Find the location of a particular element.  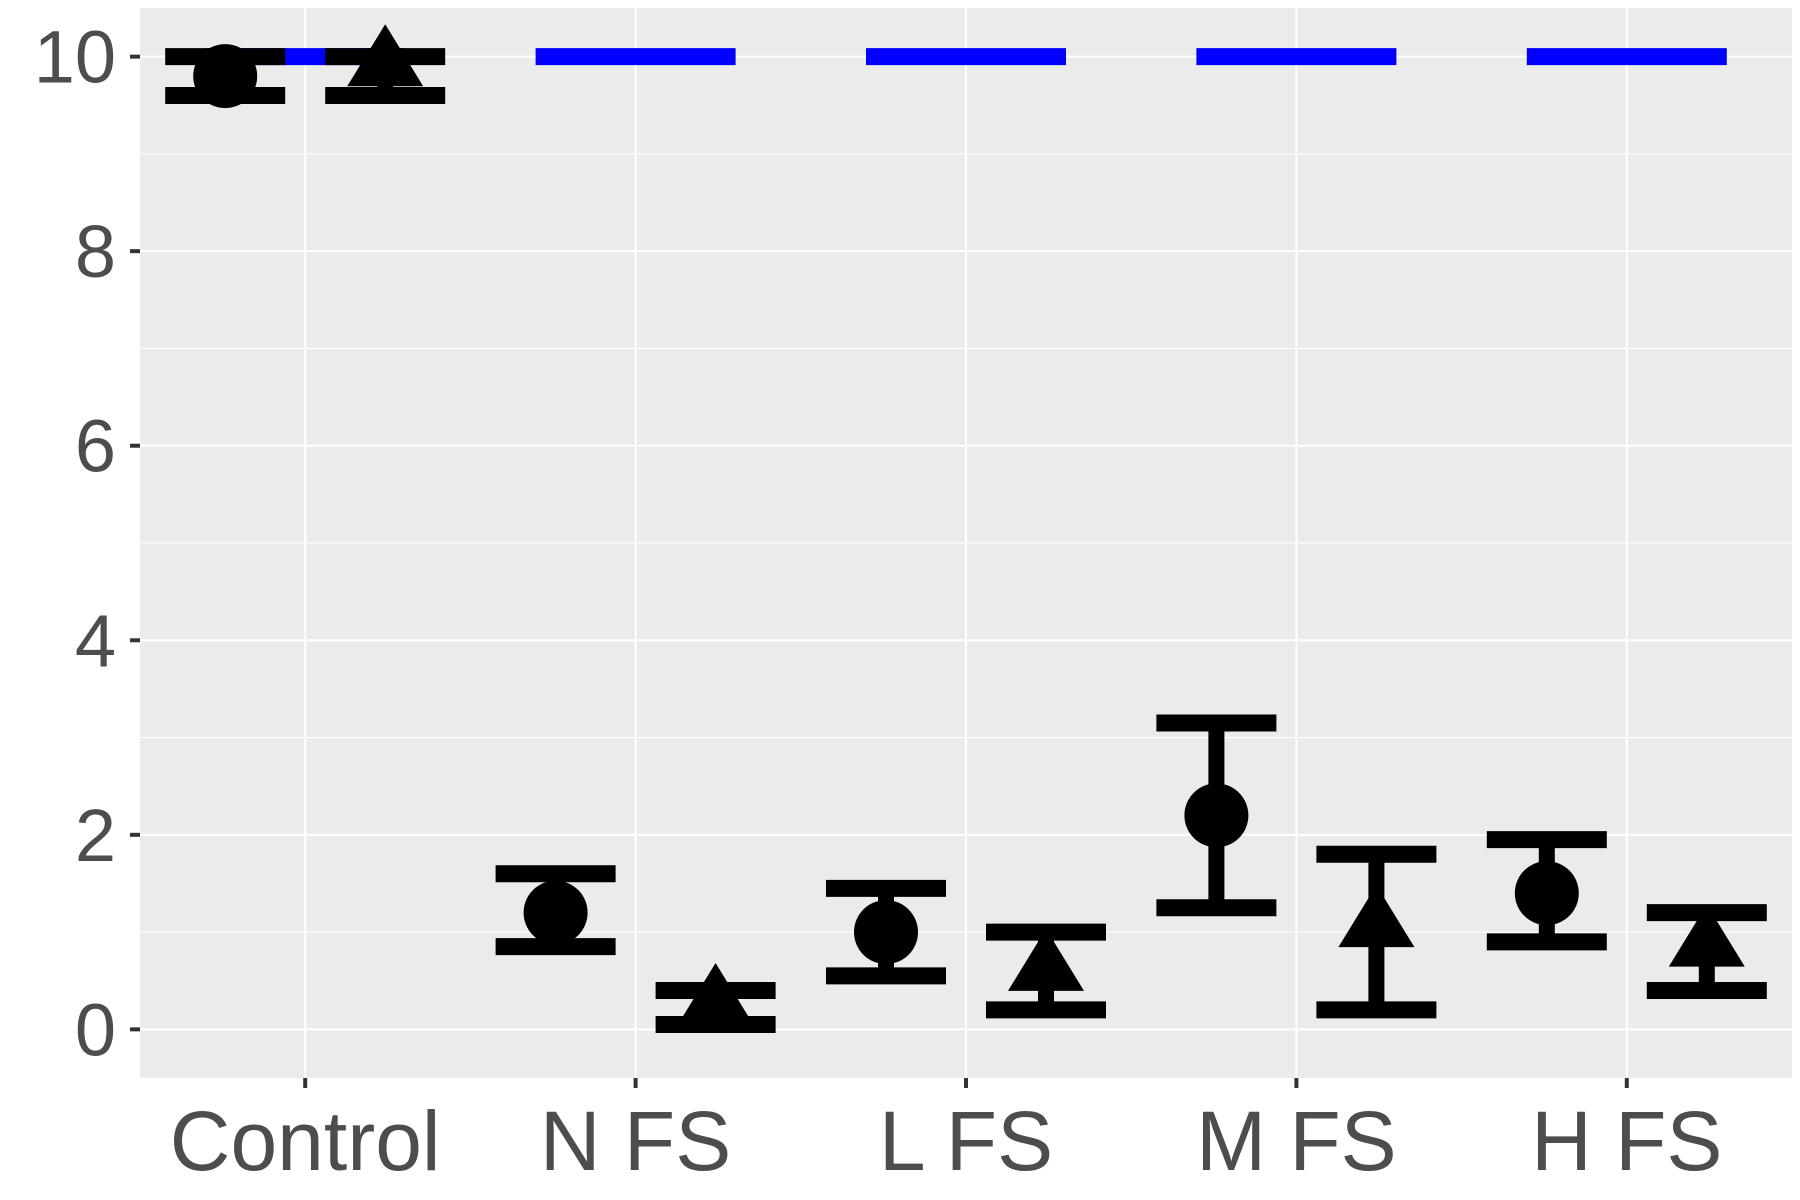

x-tick-label: L FS is located at coordinates (966, 1141).